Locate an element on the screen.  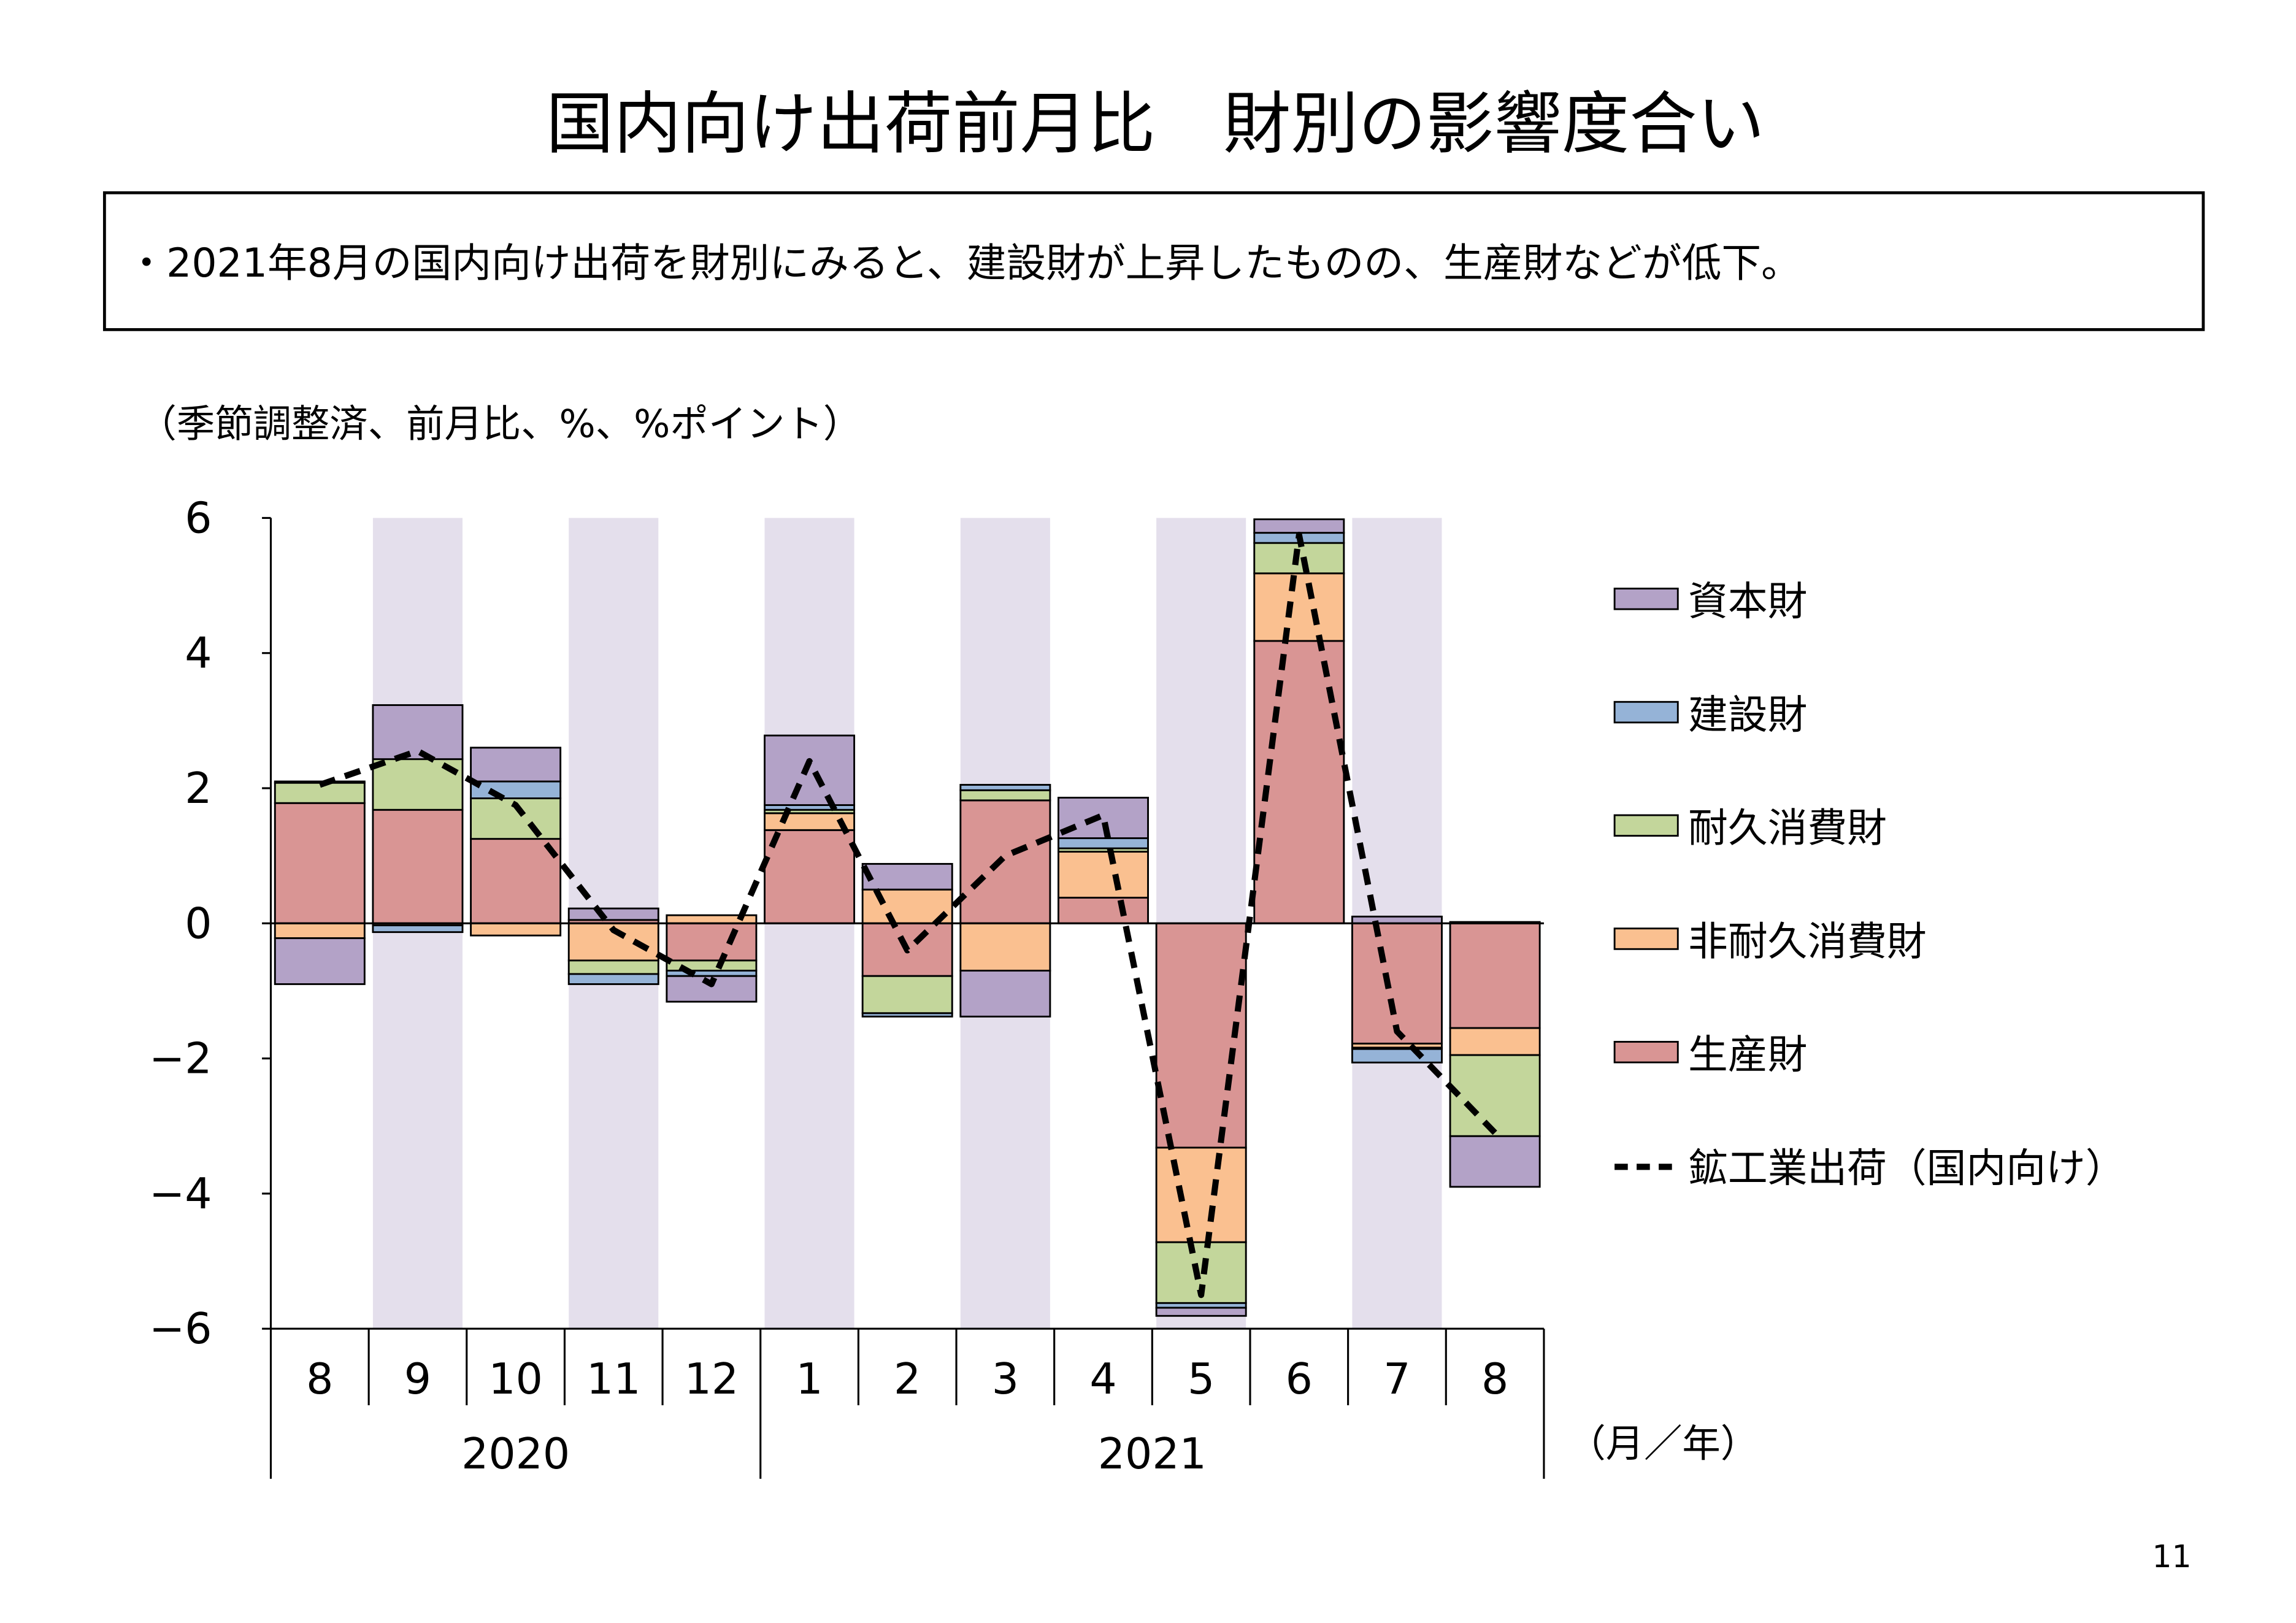
x-tick-label: 6 is located at coordinates (1299, 1379).